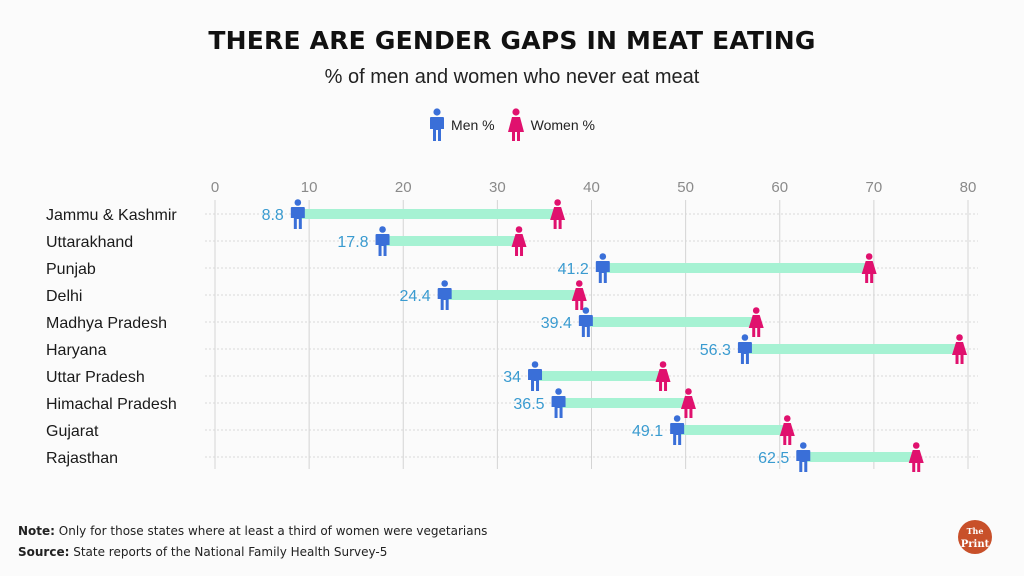  I want to click on x-tick-label: 20, so click(403, 187).